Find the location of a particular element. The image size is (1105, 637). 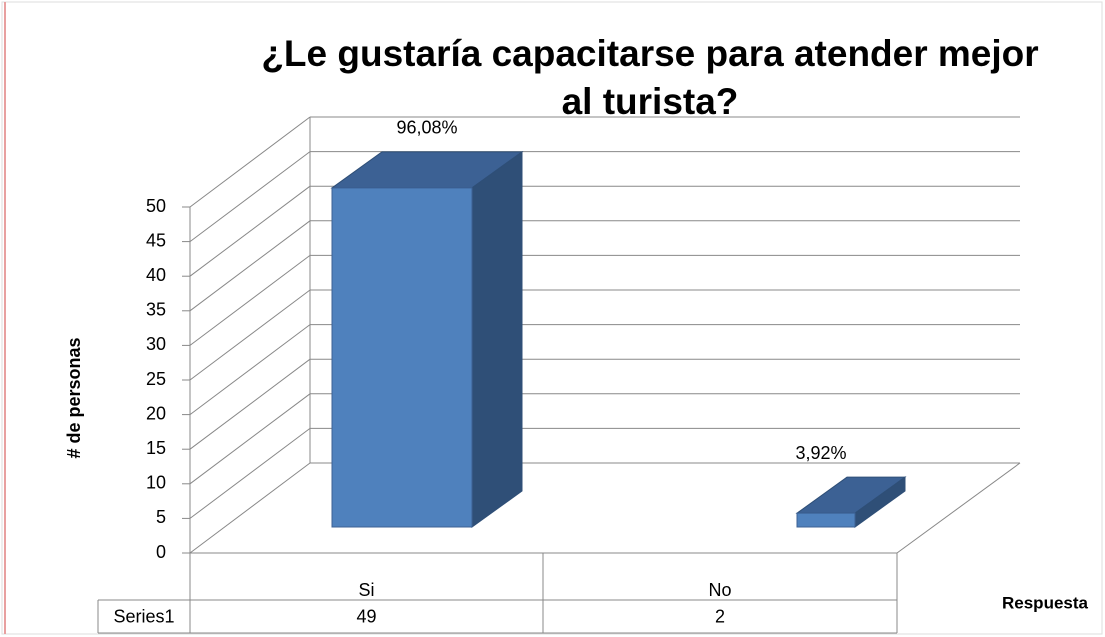

y-tick-label: 25 is located at coordinates (156, 379).